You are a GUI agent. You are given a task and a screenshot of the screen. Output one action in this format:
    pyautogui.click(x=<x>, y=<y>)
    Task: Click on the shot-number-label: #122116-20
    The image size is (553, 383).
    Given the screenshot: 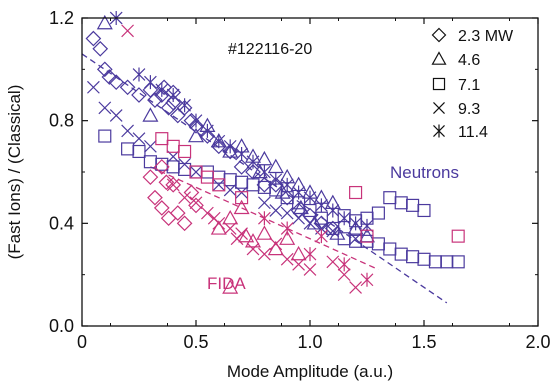 What is the action you would take?
    pyautogui.click(x=270, y=49)
    